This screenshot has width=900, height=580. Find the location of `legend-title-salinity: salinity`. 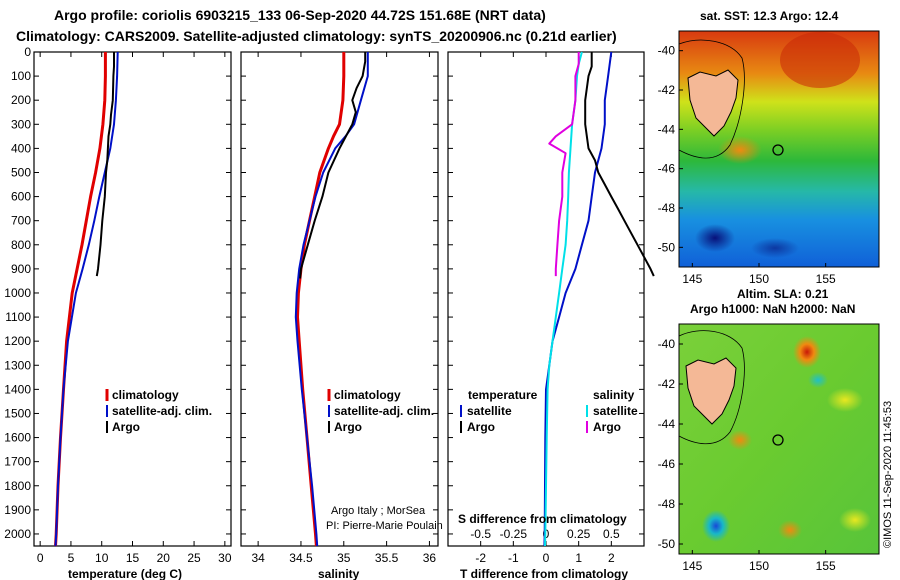

legend-title-salinity: salinity is located at coordinates (614, 395).